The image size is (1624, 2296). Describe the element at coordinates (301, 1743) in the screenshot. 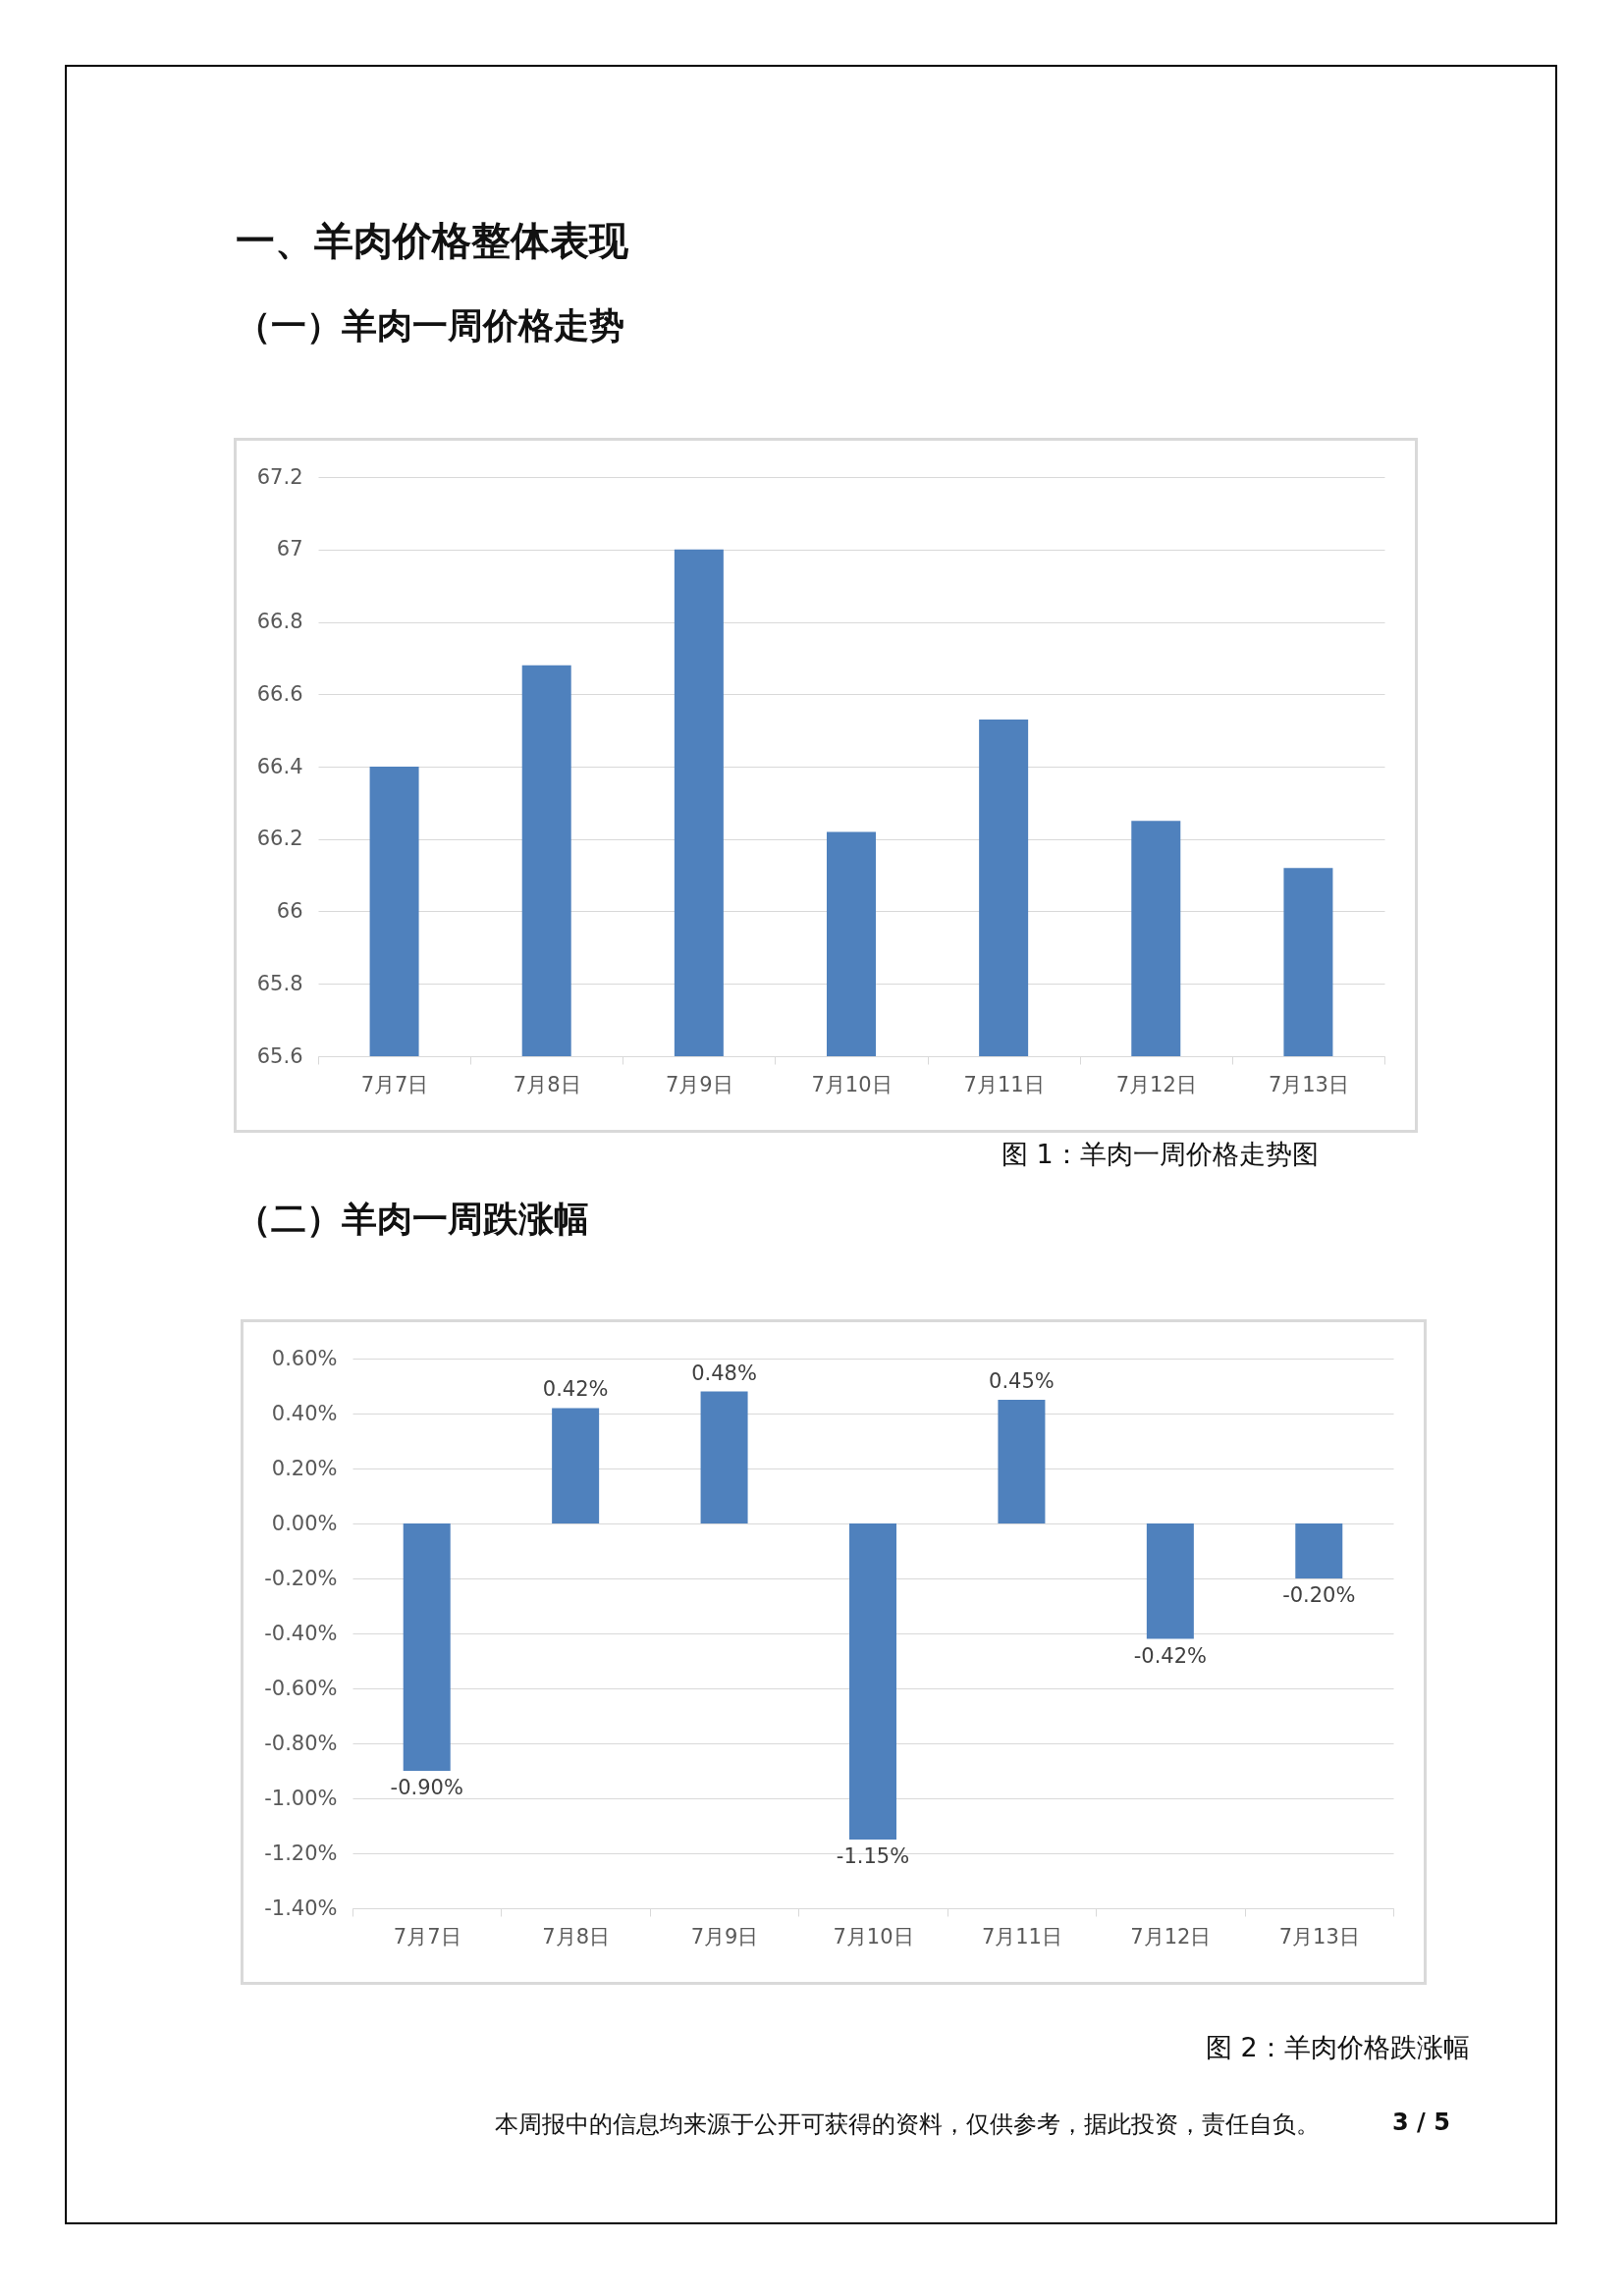

I see `y-tick-label: -0.80%` at that location.